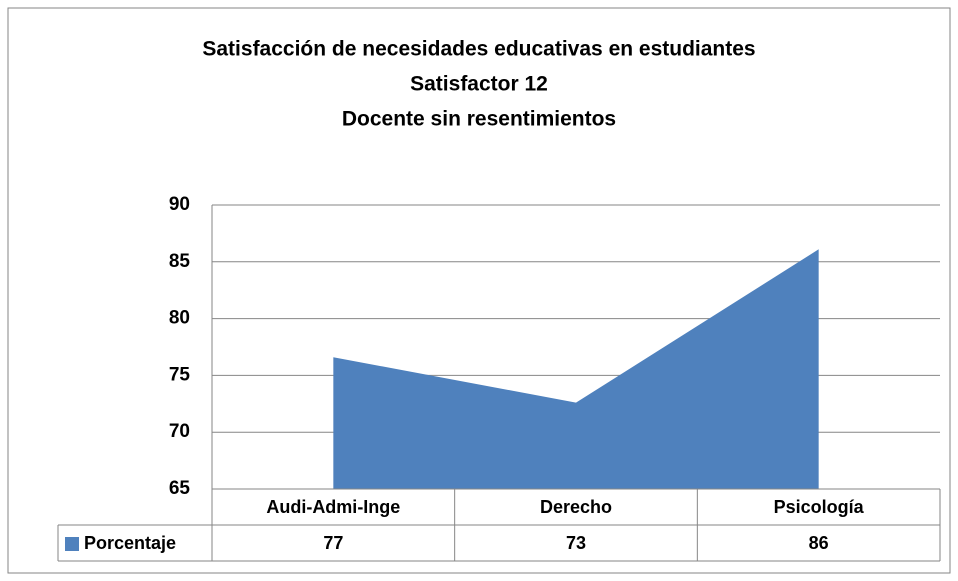  I want to click on chart-title: Docente sin resentimientos, so click(479, 119).